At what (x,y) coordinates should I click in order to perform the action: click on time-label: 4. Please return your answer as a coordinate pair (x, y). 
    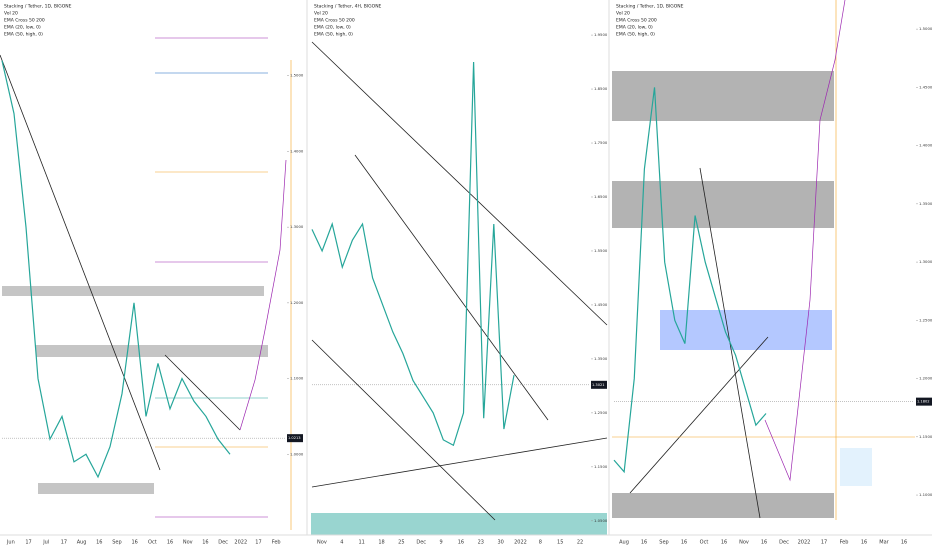
    Looking at the image, I should click on (341, 543).